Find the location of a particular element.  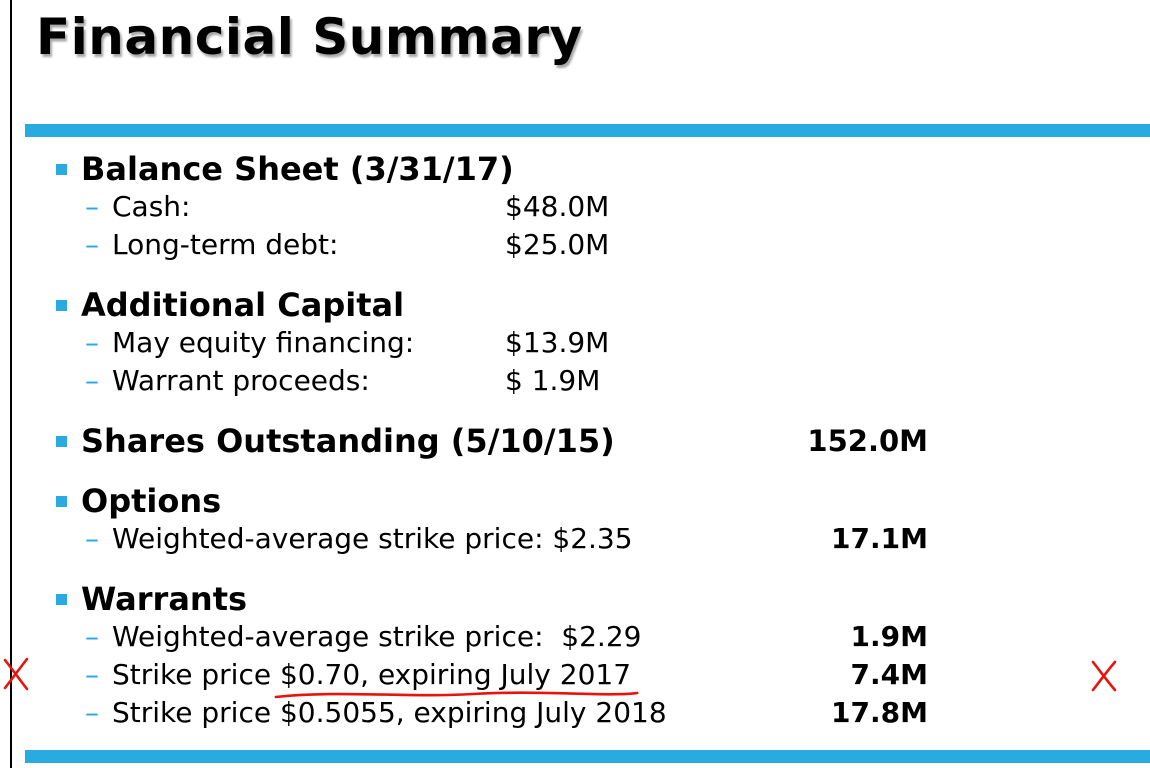

section-title: Options is located at coordinates (151, 501).